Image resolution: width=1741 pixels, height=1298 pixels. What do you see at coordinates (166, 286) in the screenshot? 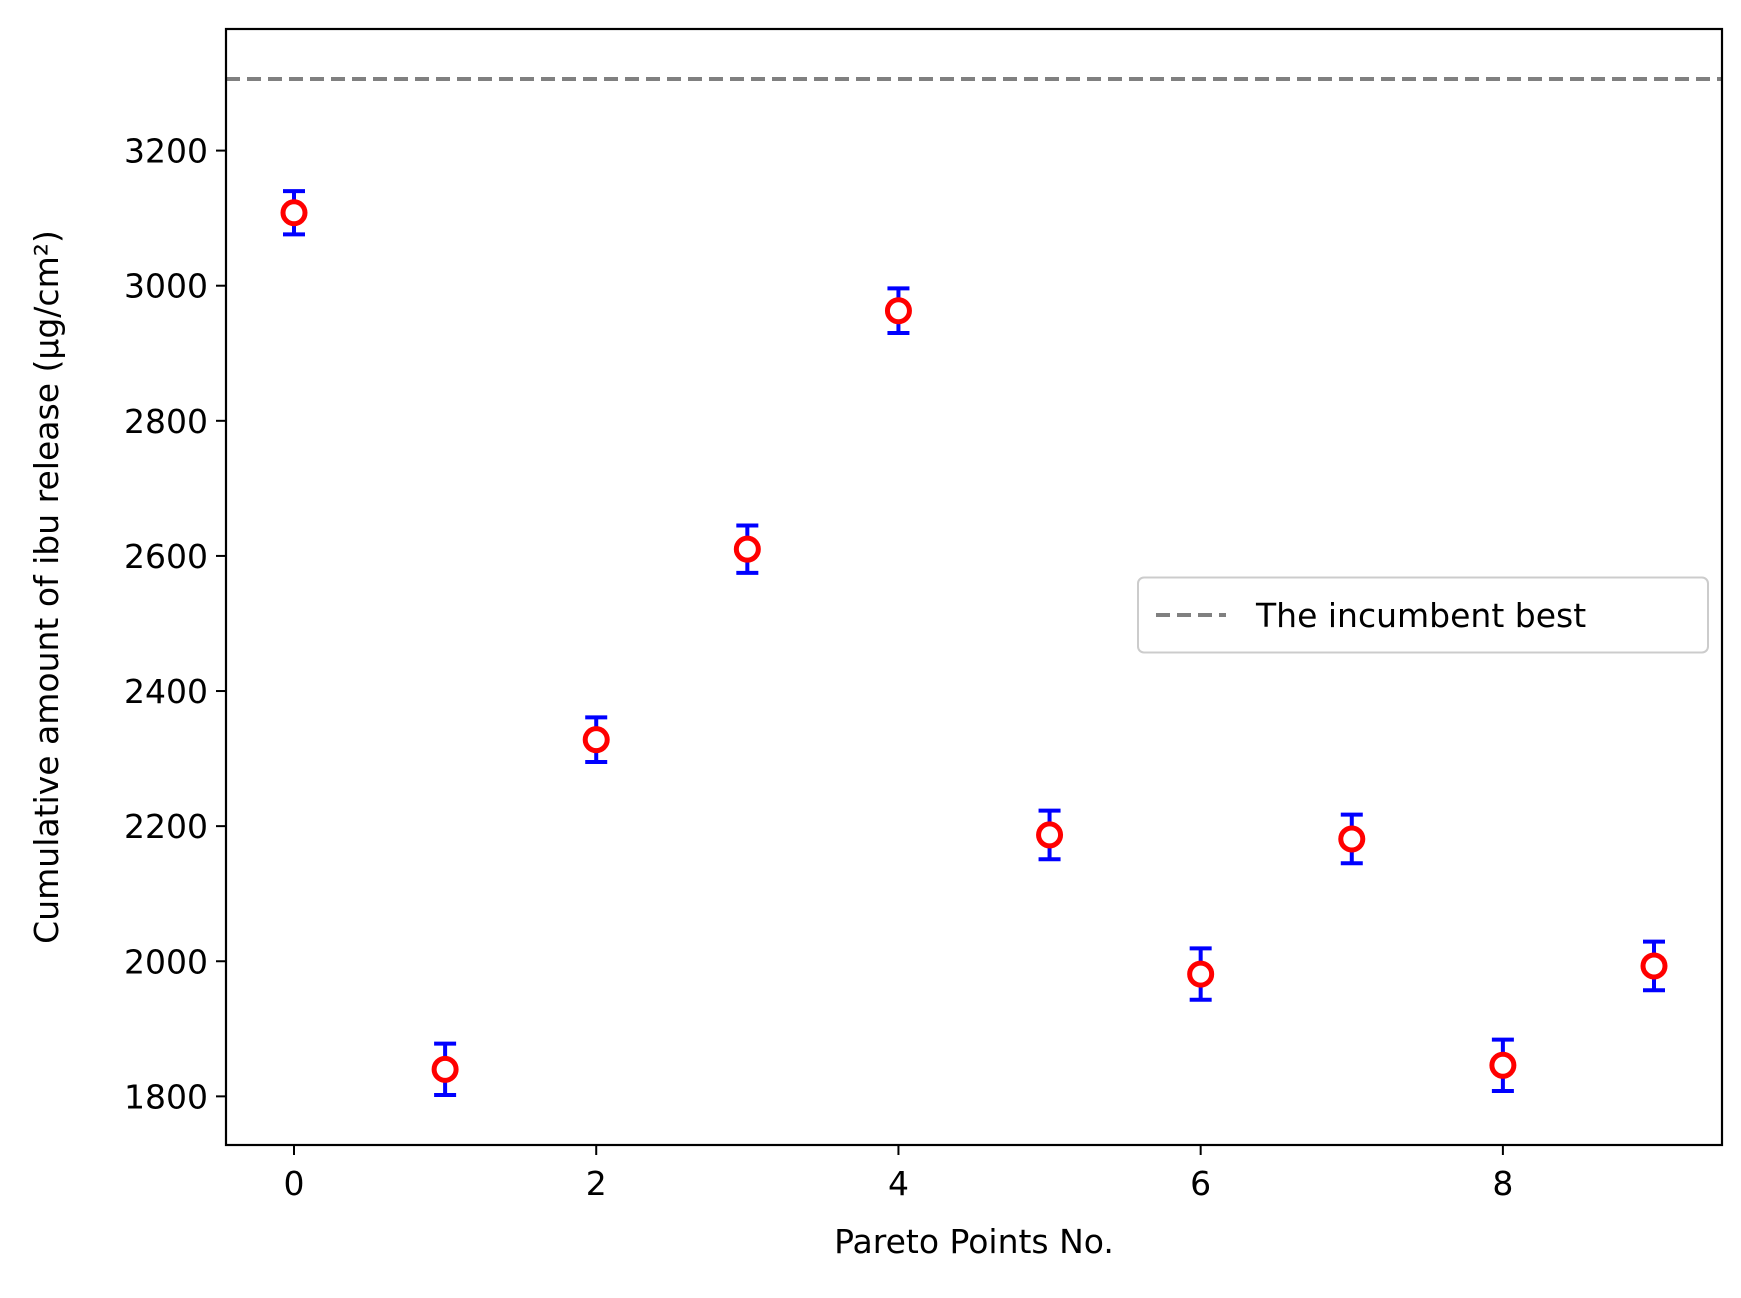
I see `y-tick-label: 3000` at bounding box center [166, 286].